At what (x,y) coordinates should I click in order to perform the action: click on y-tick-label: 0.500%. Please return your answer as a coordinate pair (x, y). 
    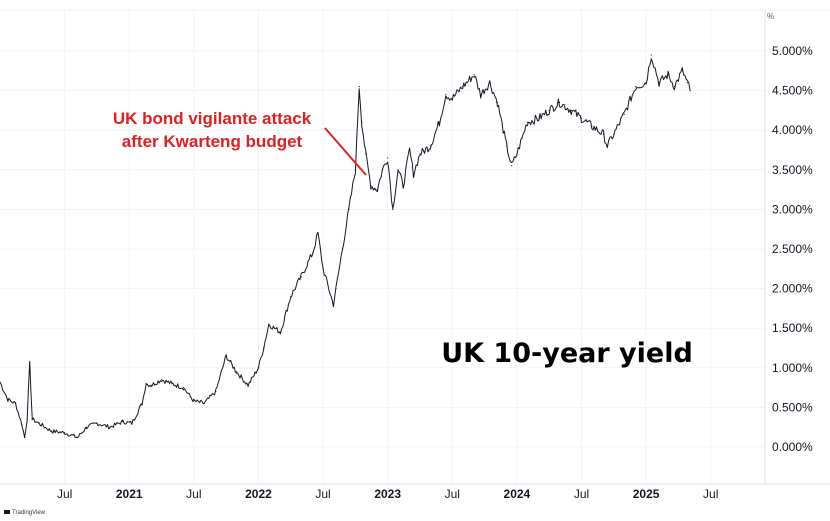
    Looking at the image, I should click on (792, 407).